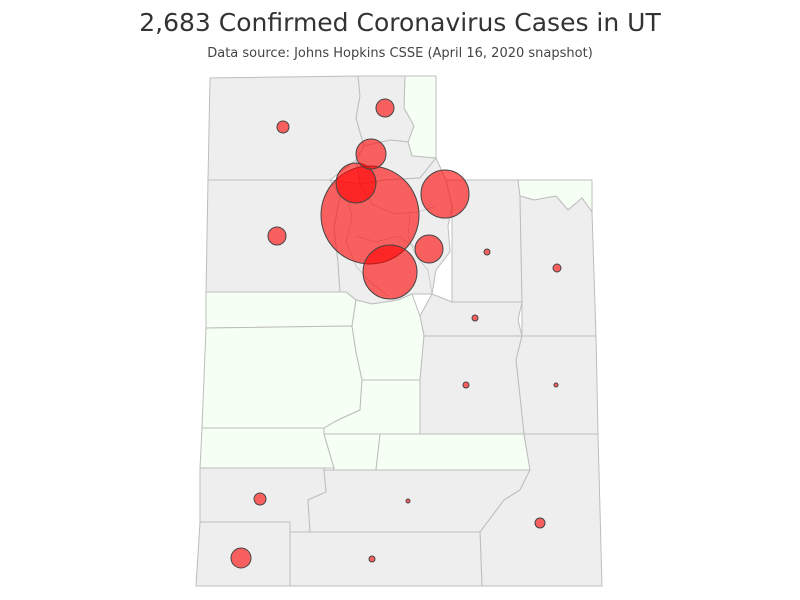 This screenshot has width=800, height=600. I want to click on bubble-san-juan, so click(540, 523).